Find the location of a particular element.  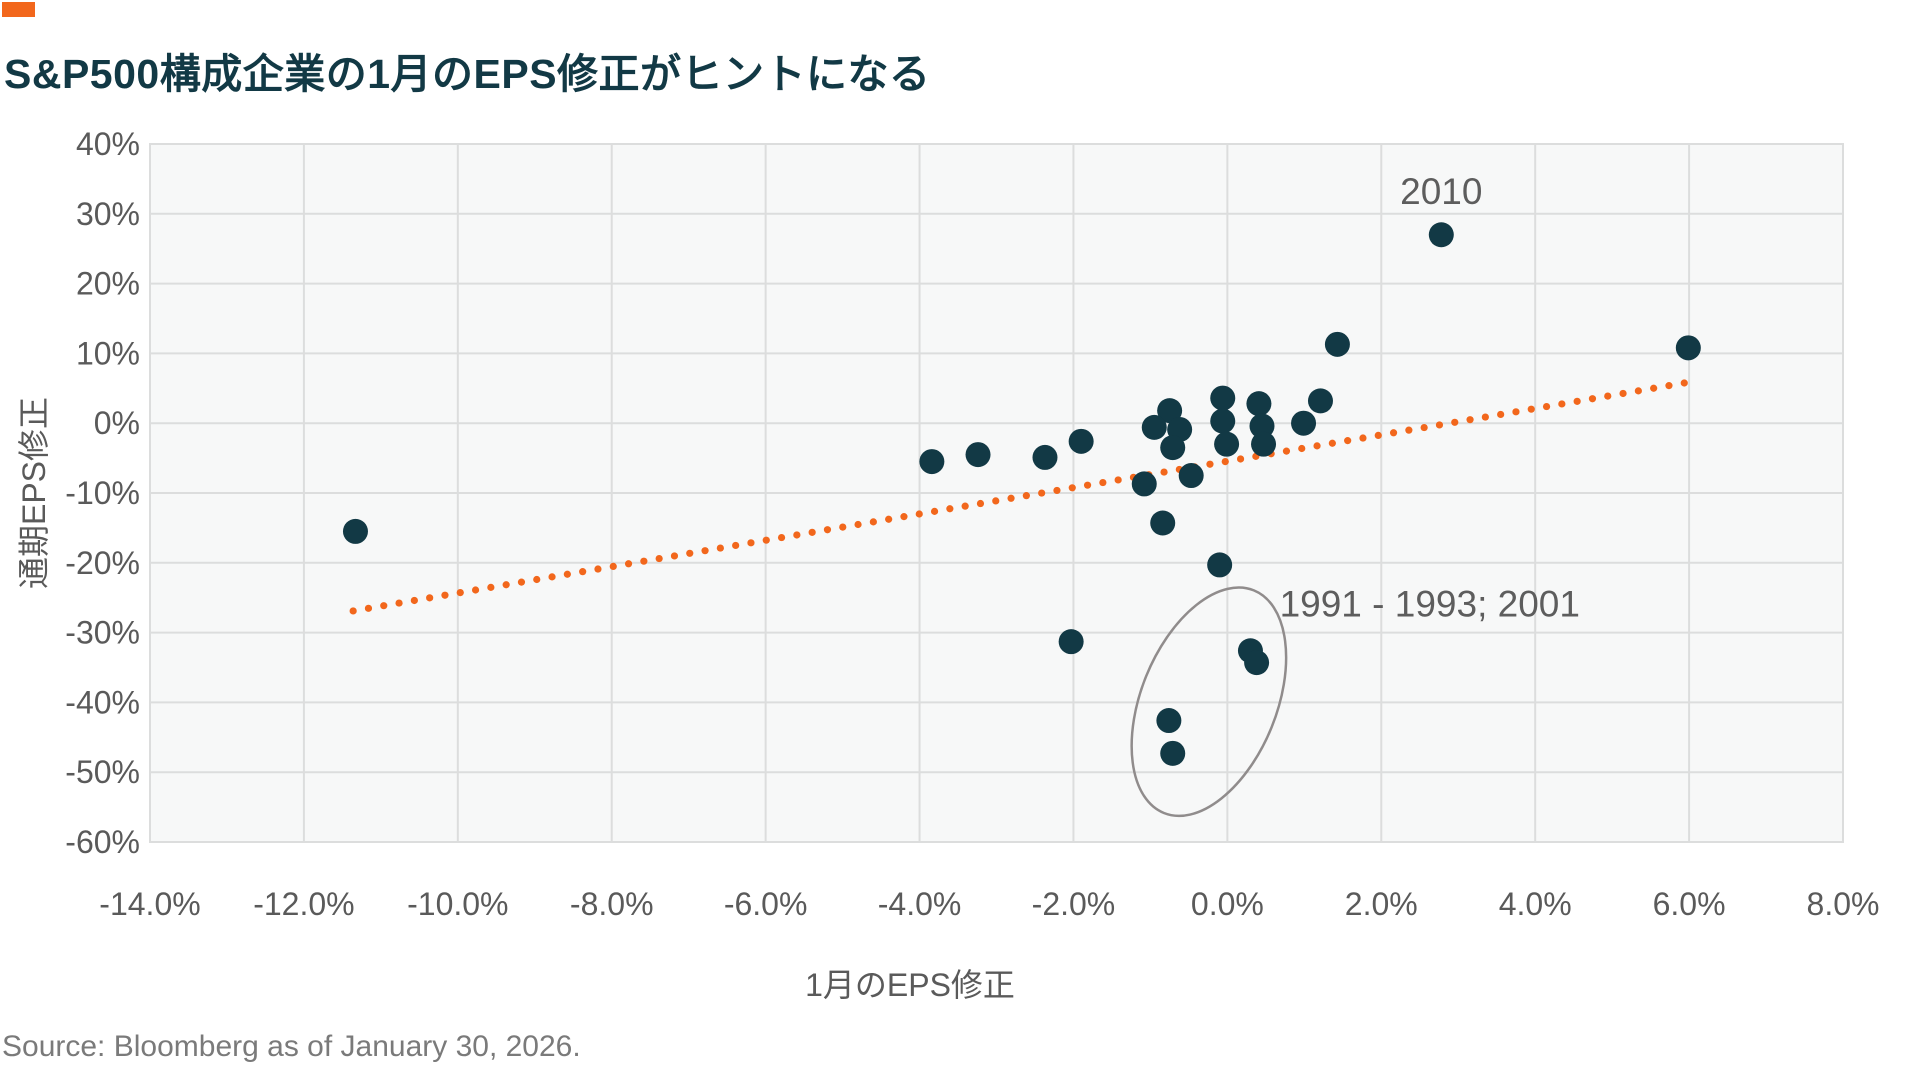

page-title: S&P500構成企業の1月のEPS修正がヒントになる is located at coordinates (467, 74).